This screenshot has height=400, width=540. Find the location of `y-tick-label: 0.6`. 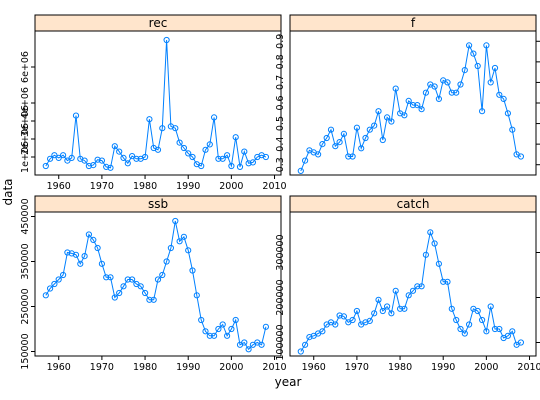

y-tick-label: 0.6 is located at coordinates (280, 102).